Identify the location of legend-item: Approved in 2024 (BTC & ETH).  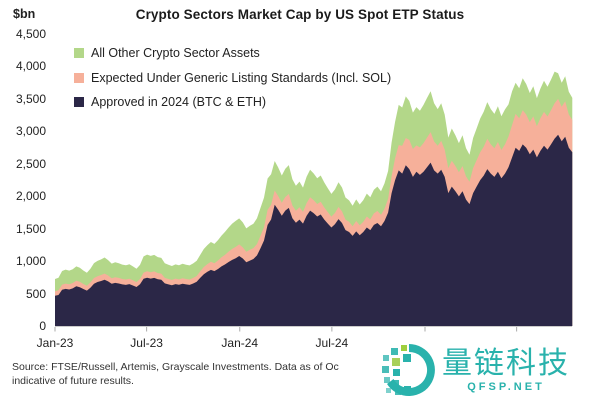
(232, 102).